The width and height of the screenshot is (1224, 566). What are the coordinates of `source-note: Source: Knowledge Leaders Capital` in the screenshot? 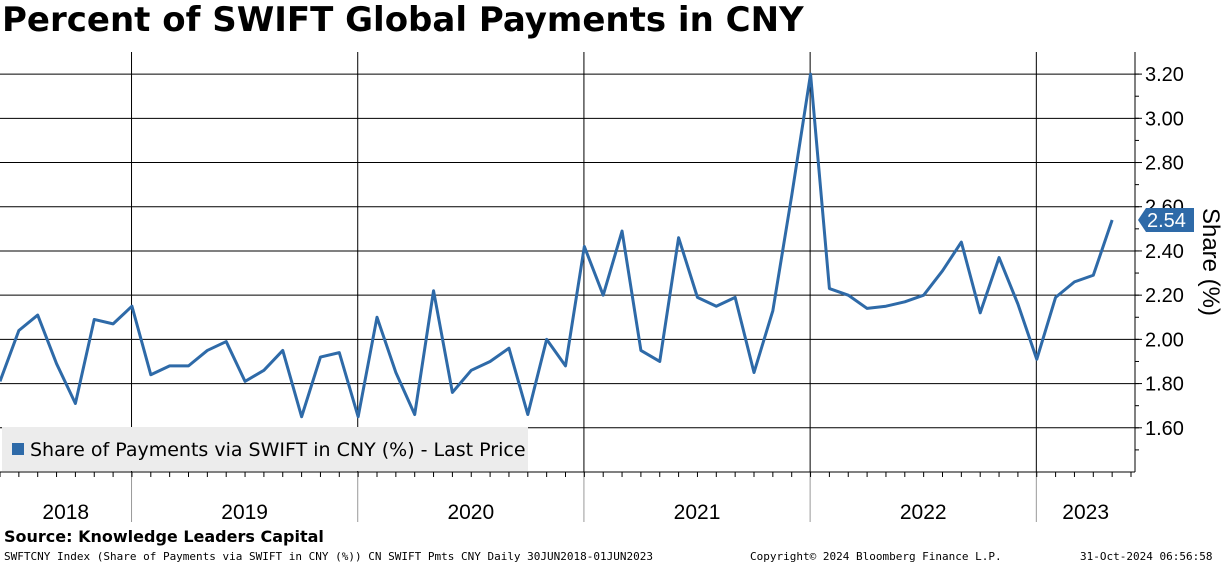 It's located at (164, 536).